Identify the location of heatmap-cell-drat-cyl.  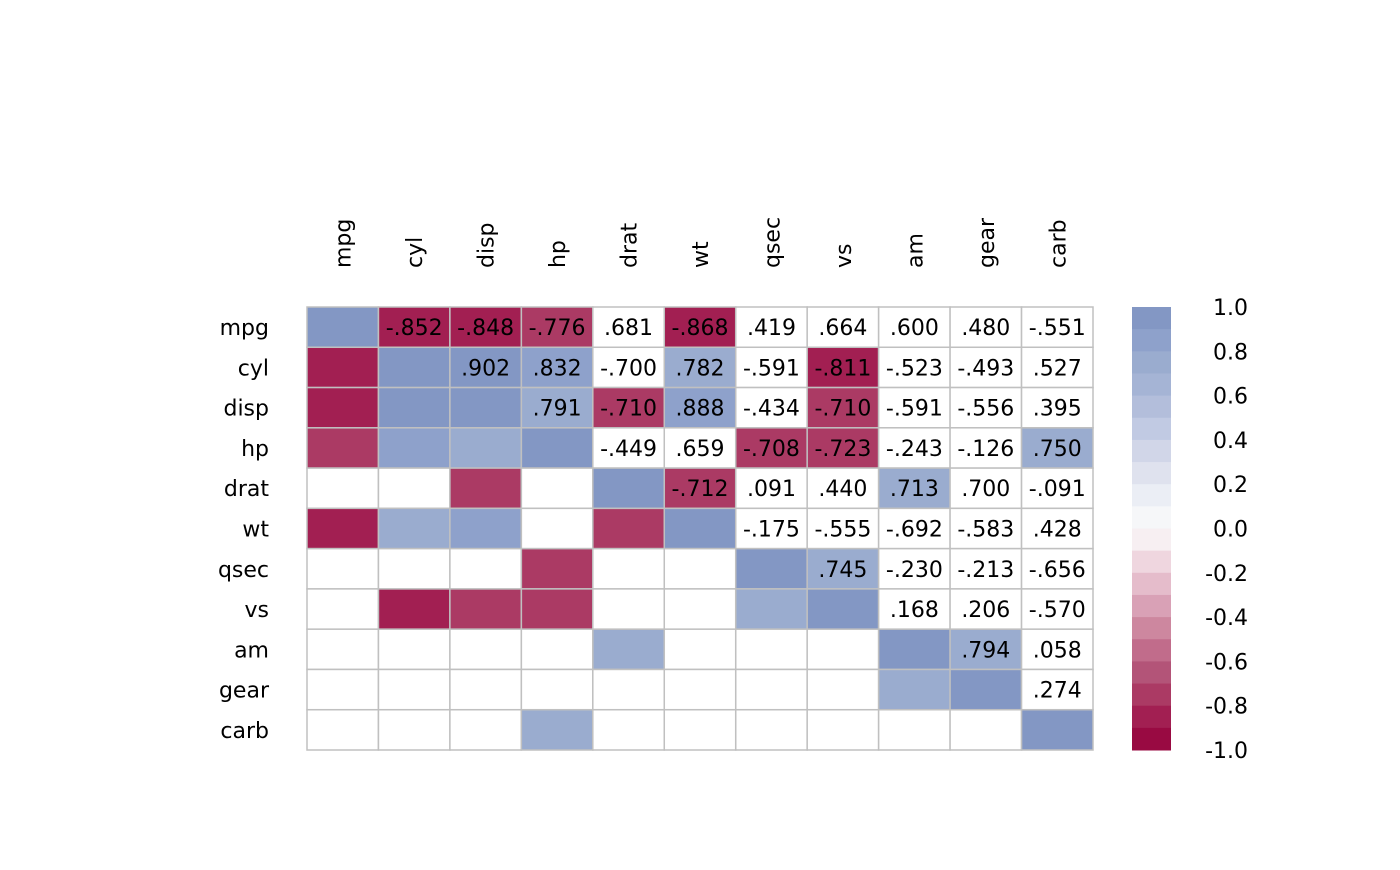
(414, 488).